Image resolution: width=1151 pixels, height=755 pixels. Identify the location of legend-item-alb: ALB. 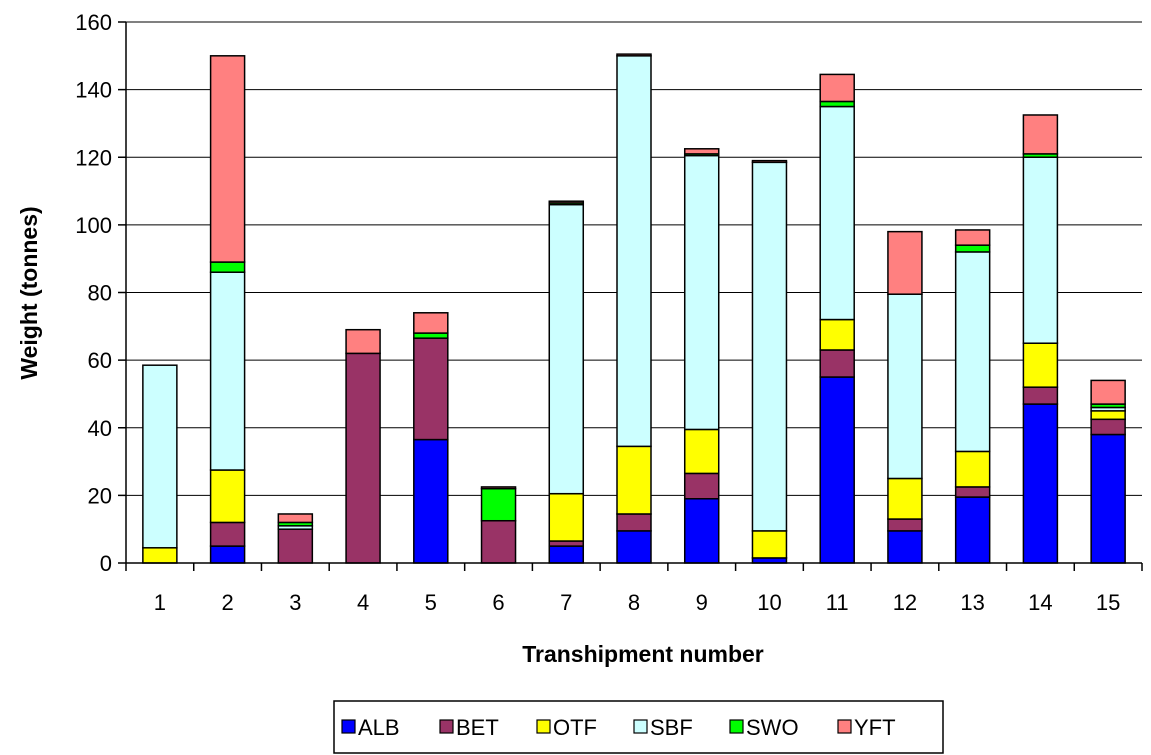
(370, 727).